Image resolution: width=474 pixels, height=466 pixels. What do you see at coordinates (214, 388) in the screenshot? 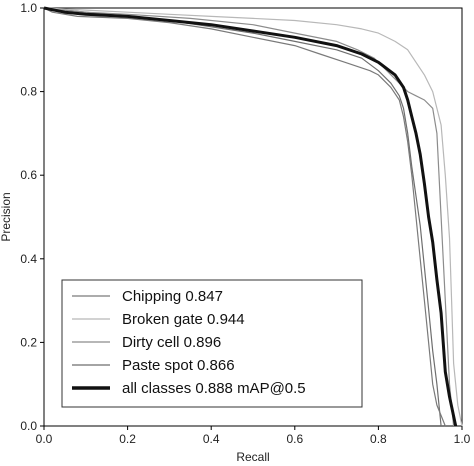
I see `legend-label-5: all classes 0.888 mAP@0.5` at bounding box center [214, 388].